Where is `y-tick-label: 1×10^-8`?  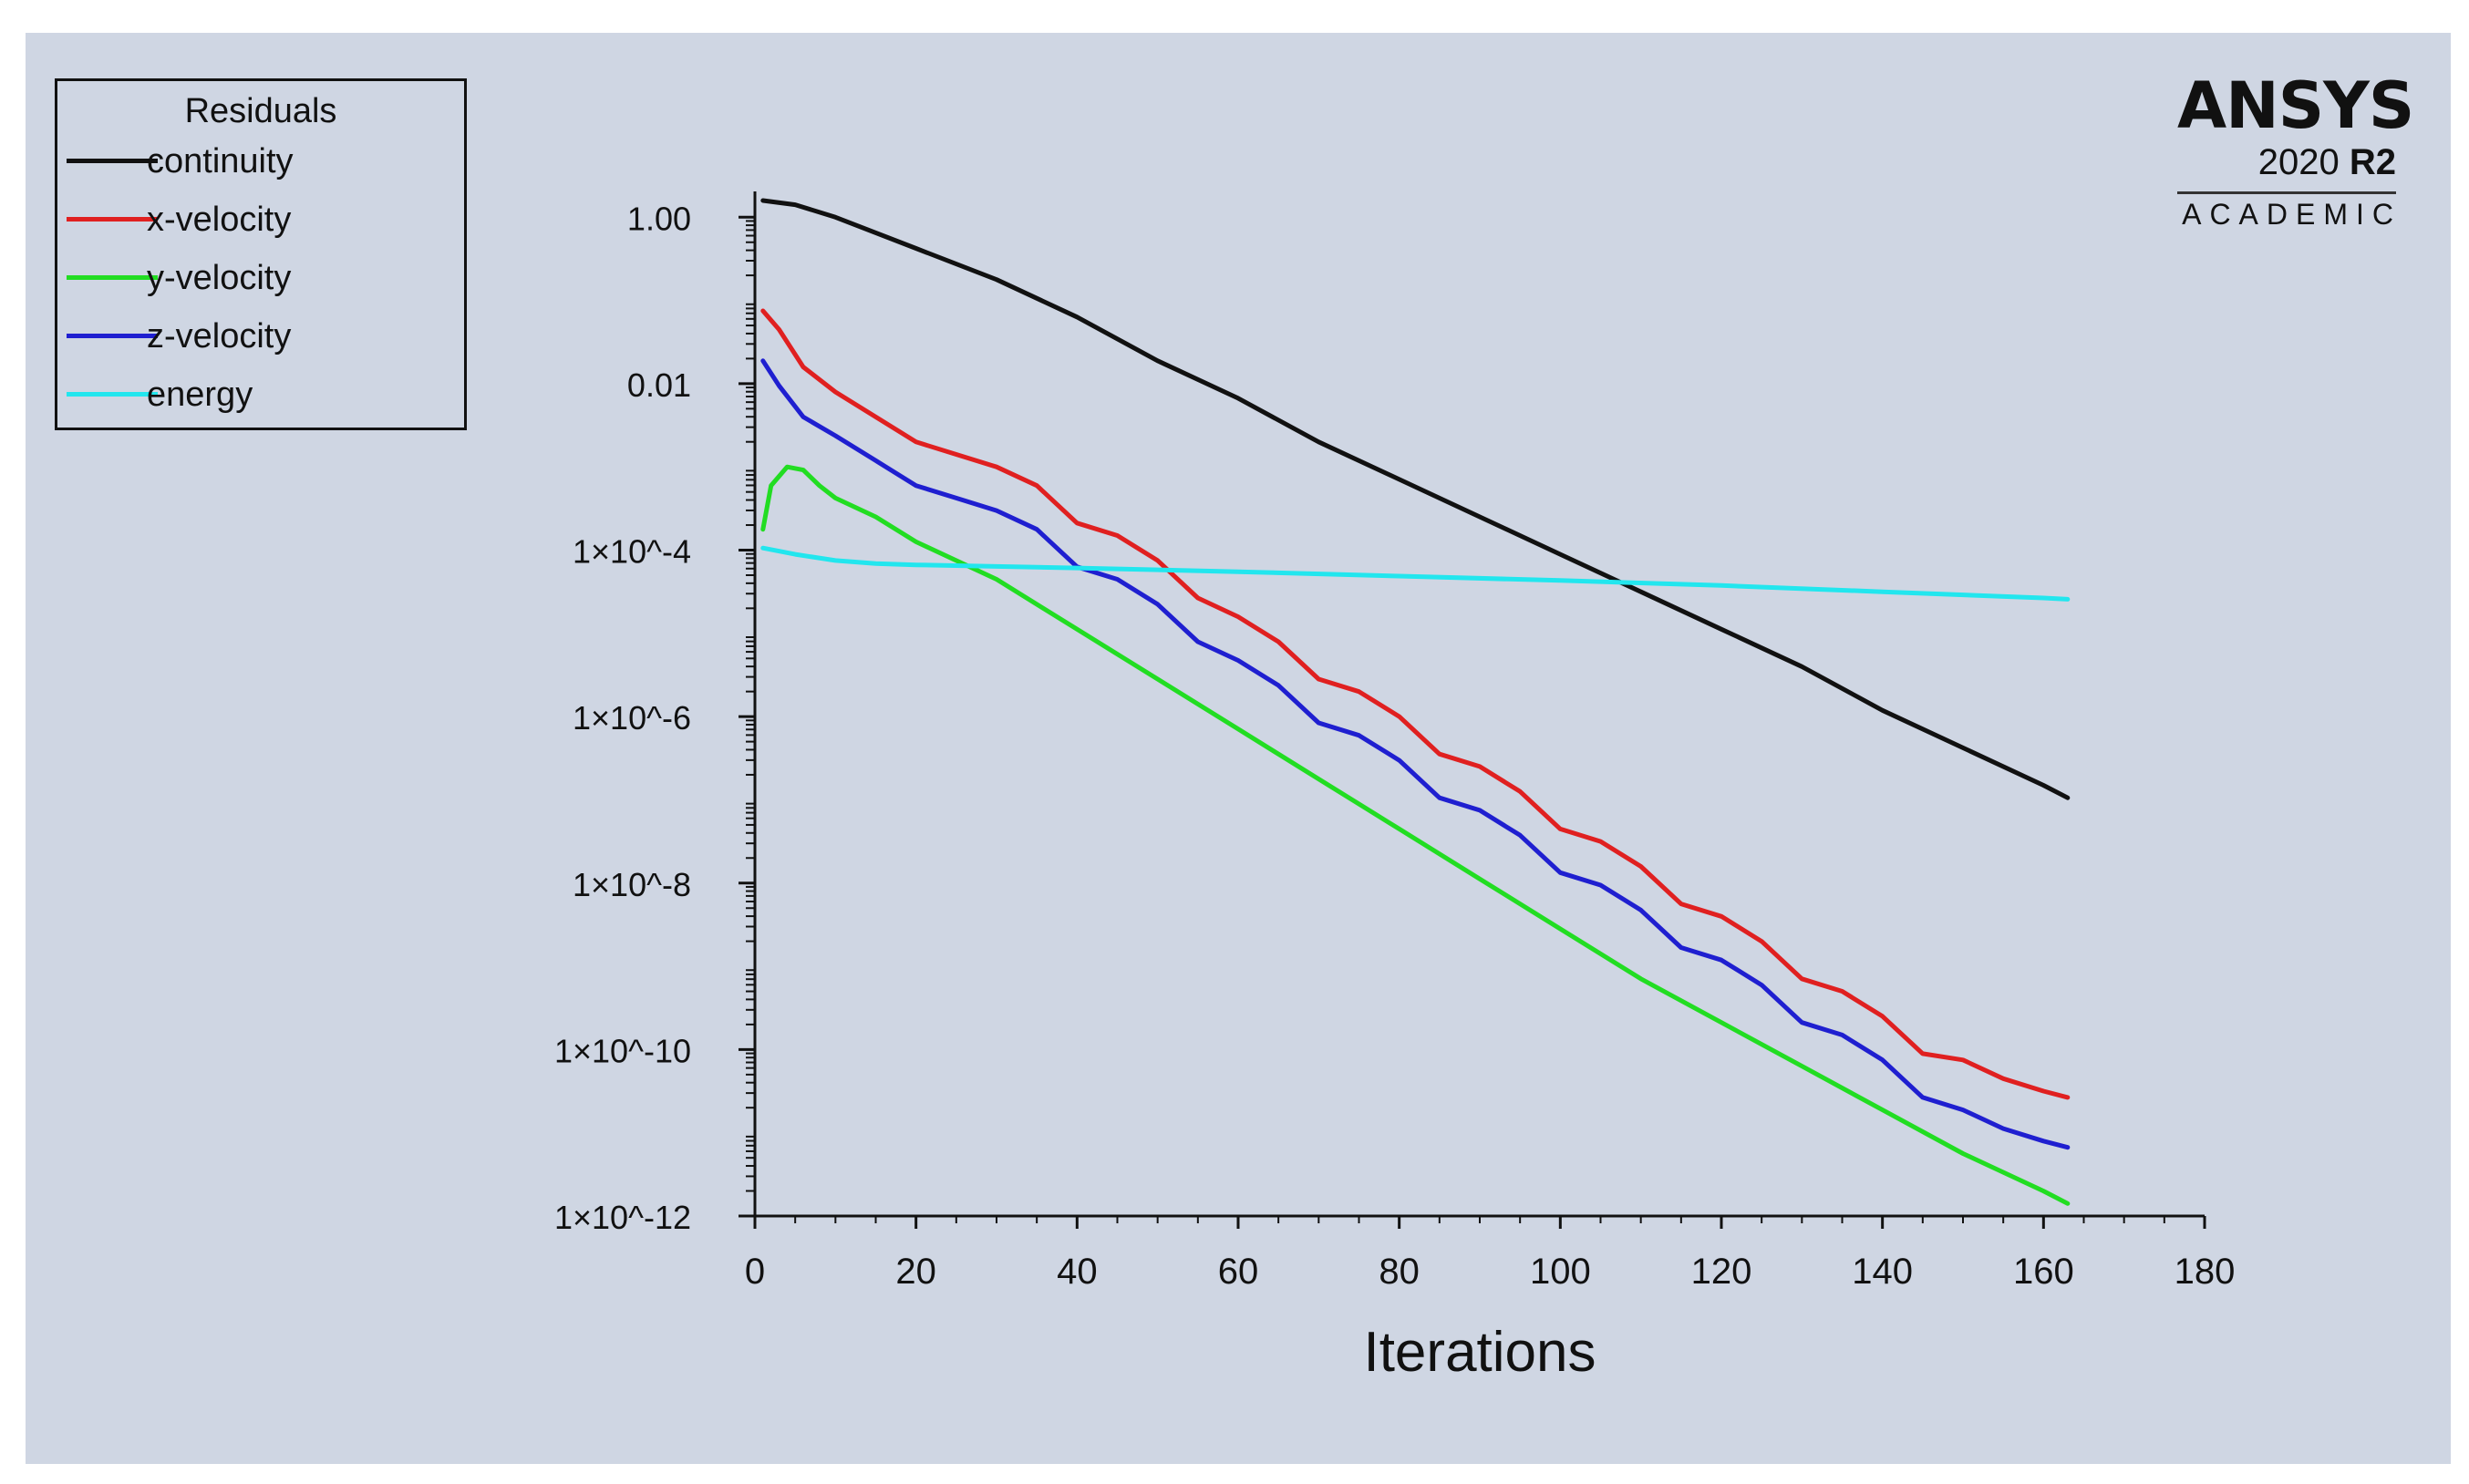
y-tick-label: 1×10^-8 is located at coordinates (632, 884).